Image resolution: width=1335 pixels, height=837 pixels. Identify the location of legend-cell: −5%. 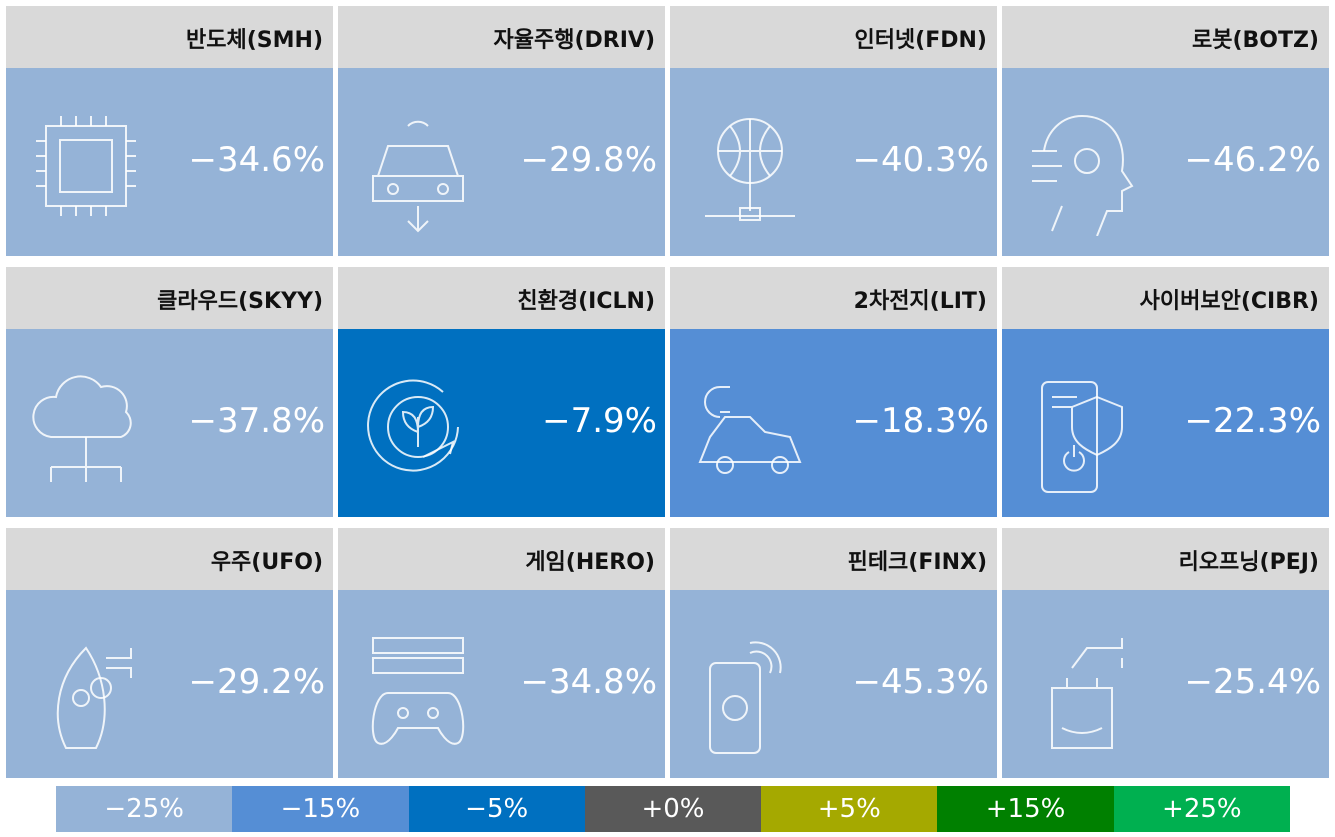
(496, 809).